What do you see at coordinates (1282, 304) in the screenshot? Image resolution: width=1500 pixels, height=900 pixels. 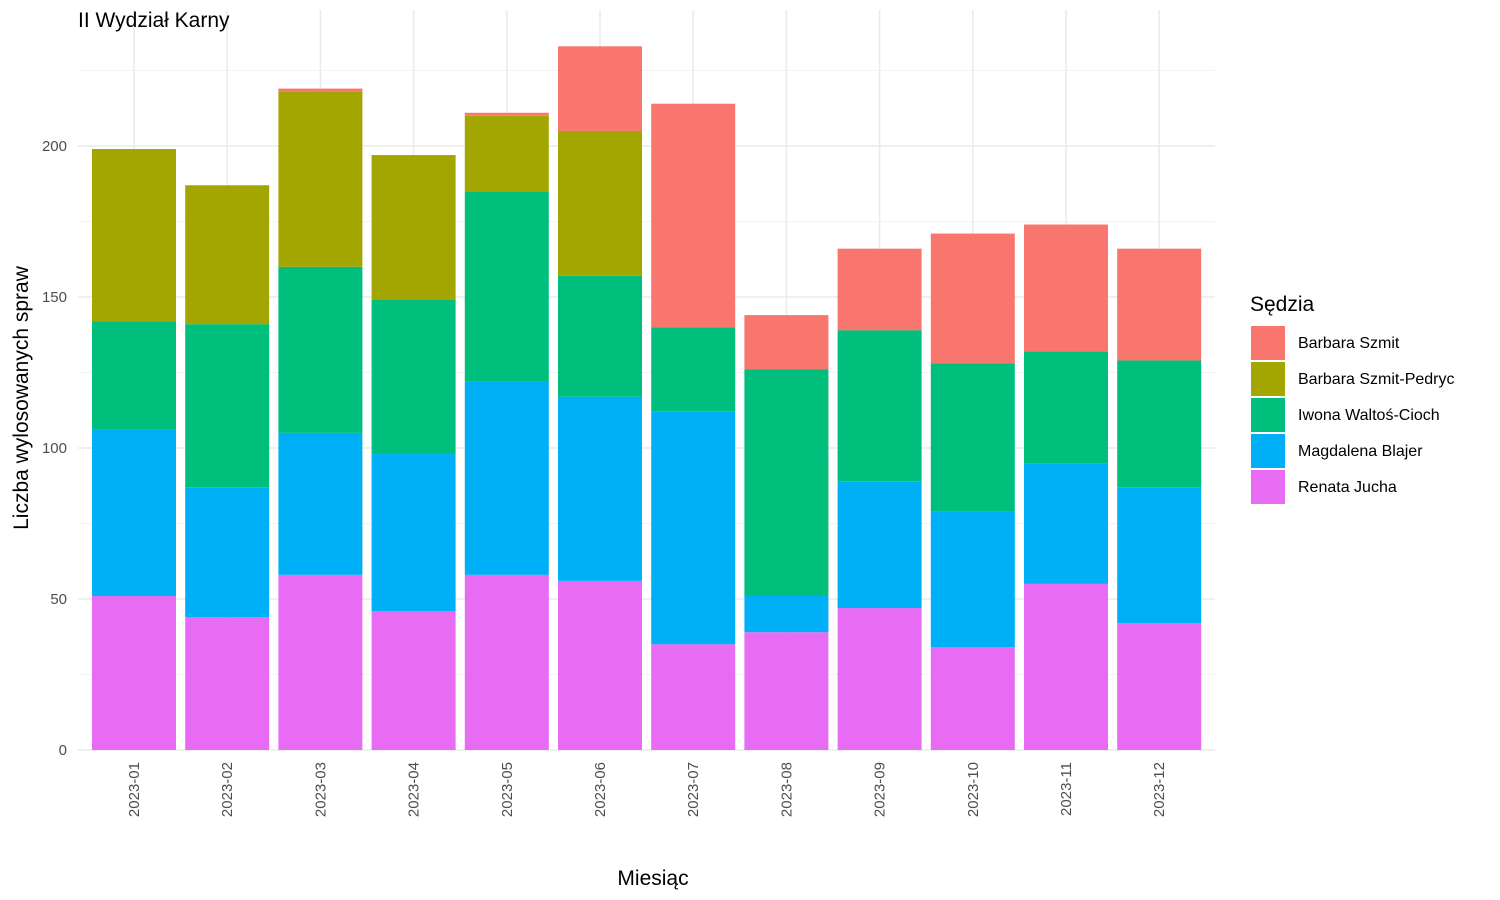 I see `legend-title: Sędzia` at bounding box center [1282, 304].